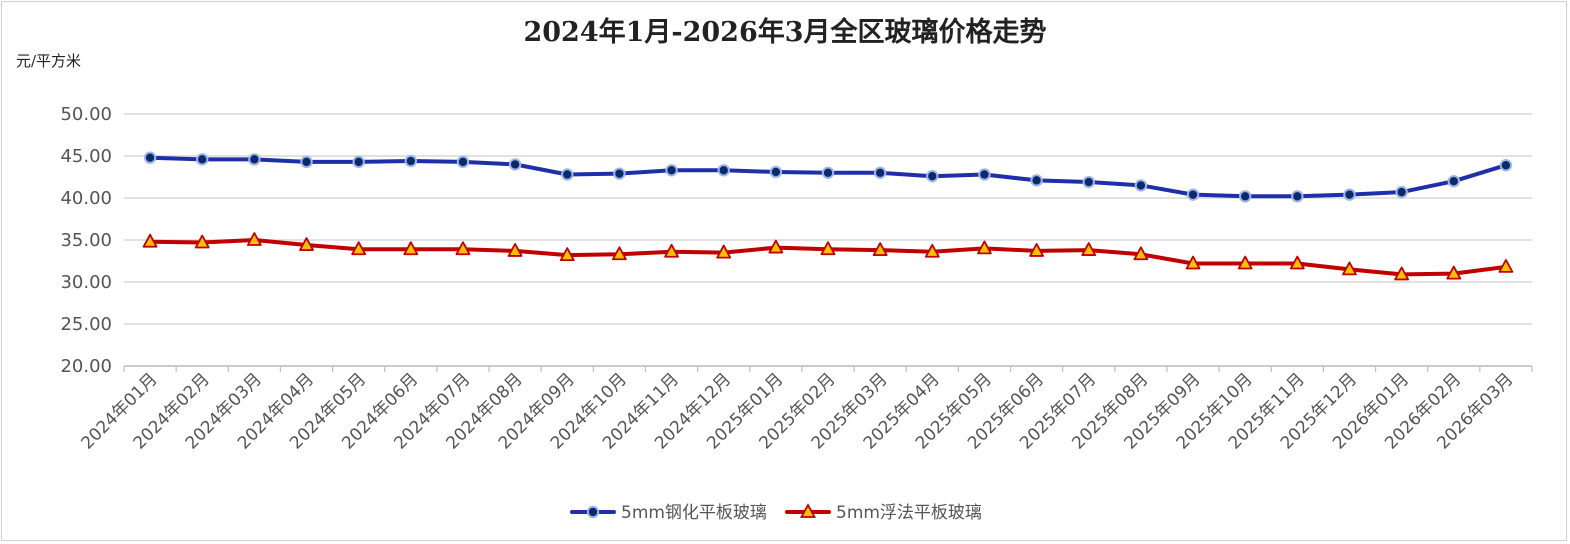  I want to click on legend-item-1: 5mm钢化平板玻璃, so click(668, 513).